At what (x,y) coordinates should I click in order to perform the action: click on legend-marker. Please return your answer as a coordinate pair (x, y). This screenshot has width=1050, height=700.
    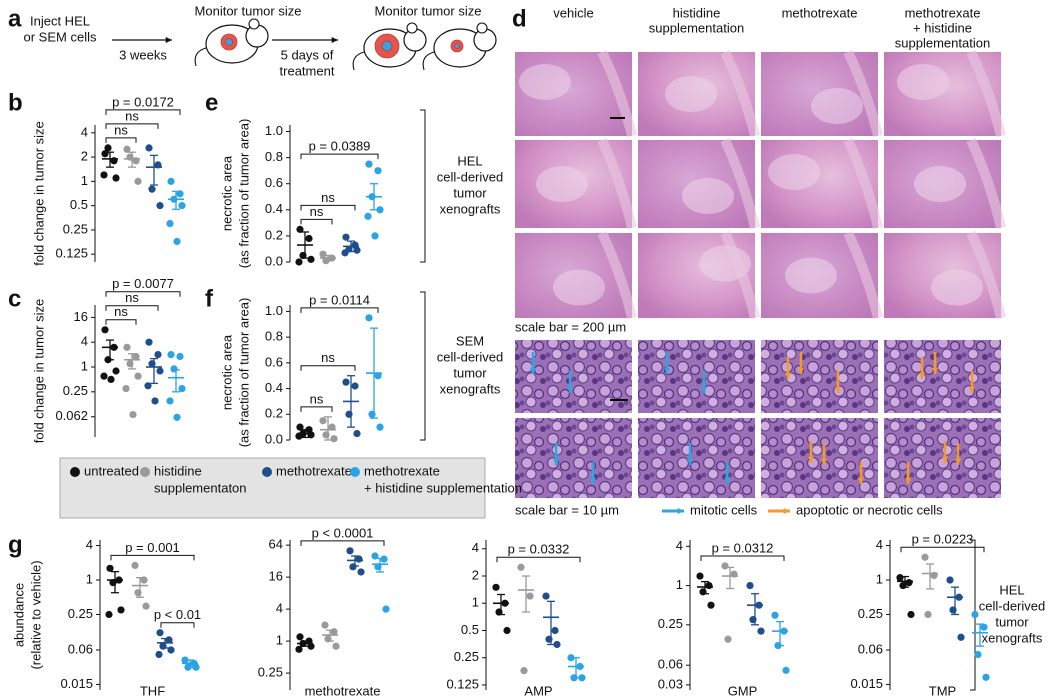
    Looking at the image, I should click on (355, 472).